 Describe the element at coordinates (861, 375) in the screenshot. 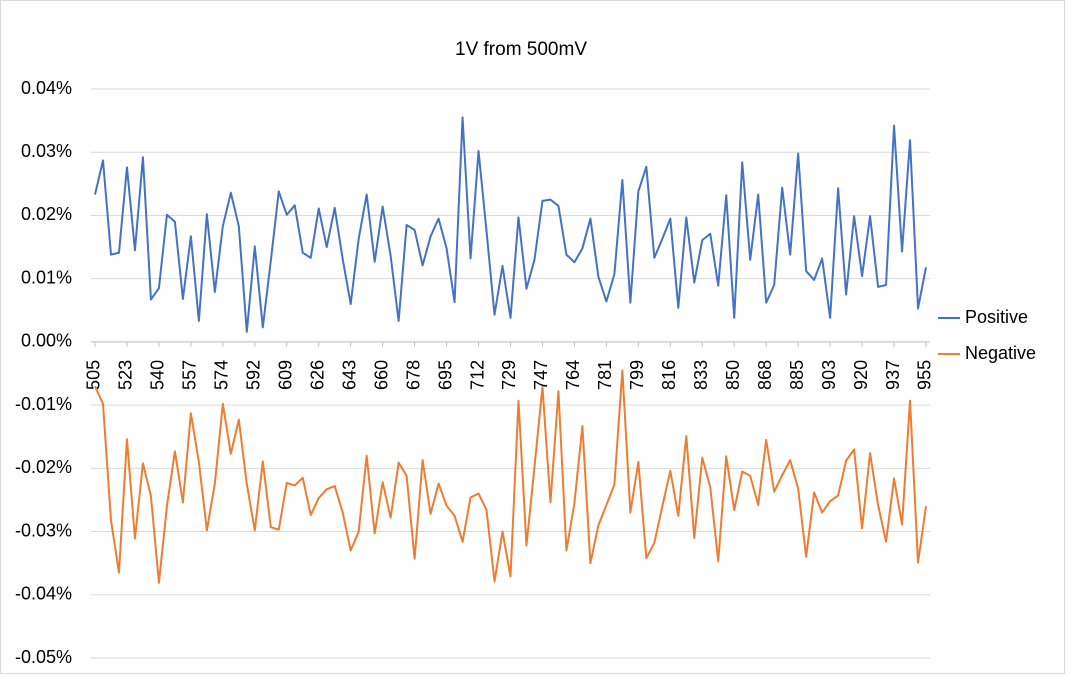

I see `x-tick-label: 920` at that location.